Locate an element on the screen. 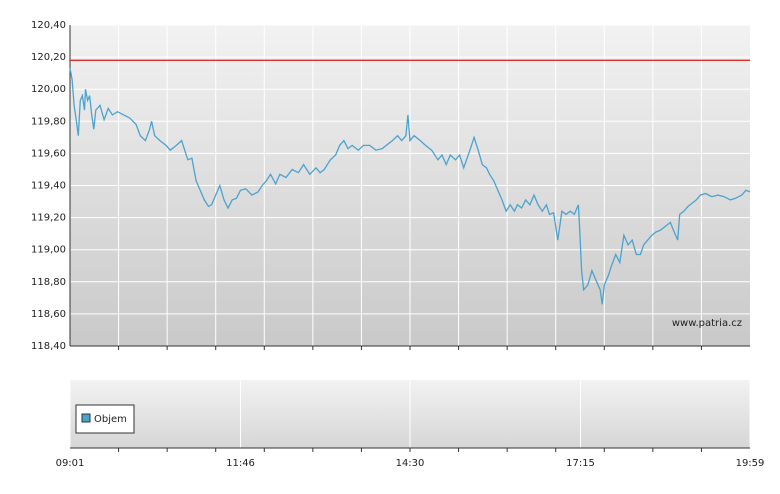 This screenshot has width=780, height=494. y-tick-label: 118,40 is located at coordinates (48, 346).